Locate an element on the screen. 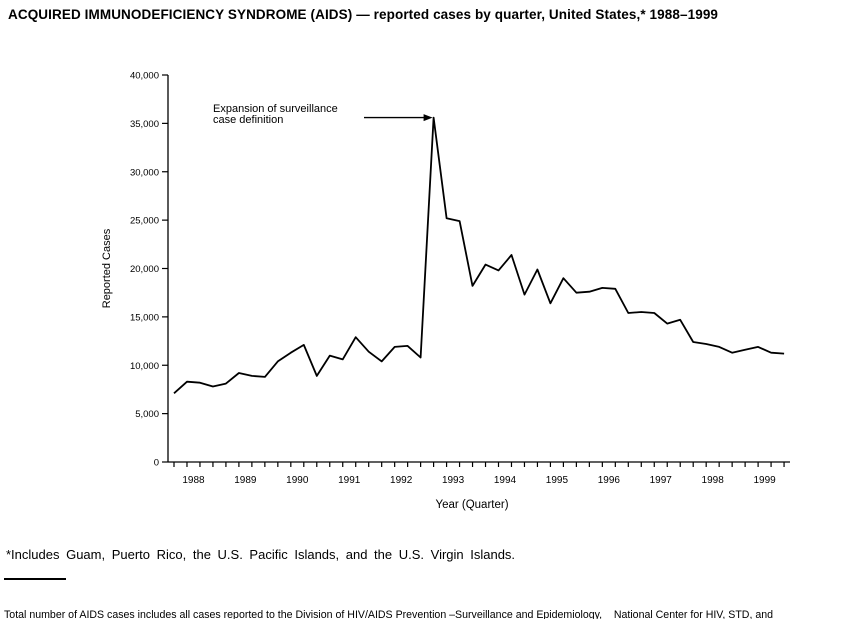 This screenshot has height=619, width=856. x-year-label: 1996 is located at coordinates (609, 480).